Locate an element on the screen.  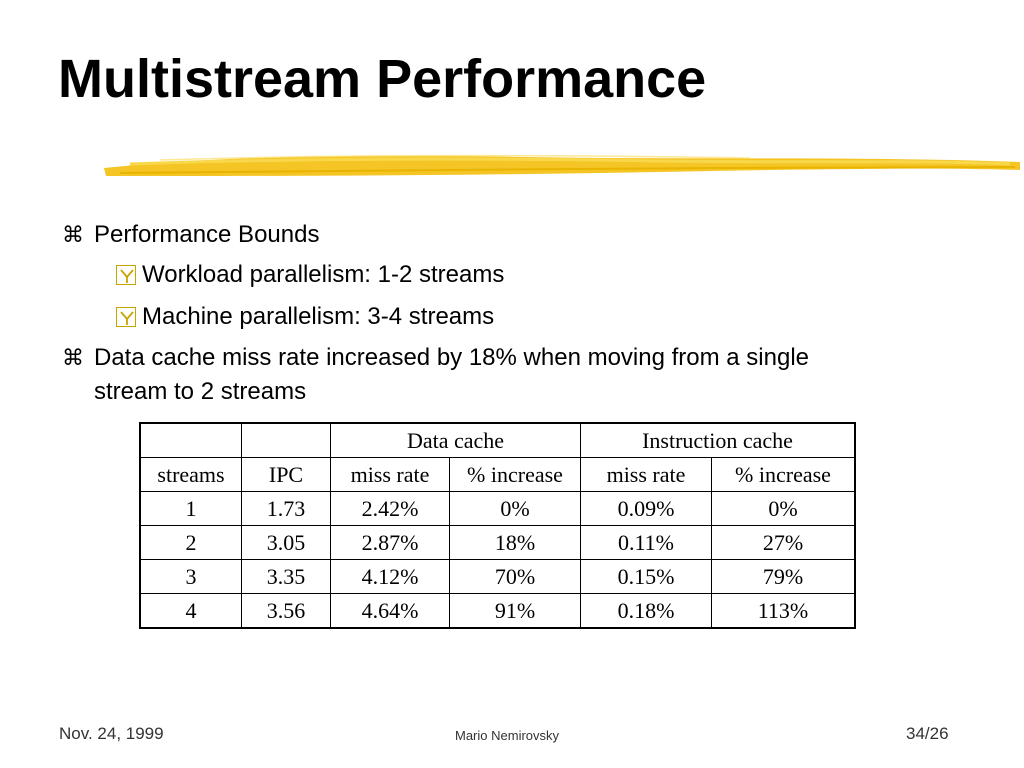
sub-bullet-text: Machine parallelism: 3-4 streams is located at coordinates (318, 316).